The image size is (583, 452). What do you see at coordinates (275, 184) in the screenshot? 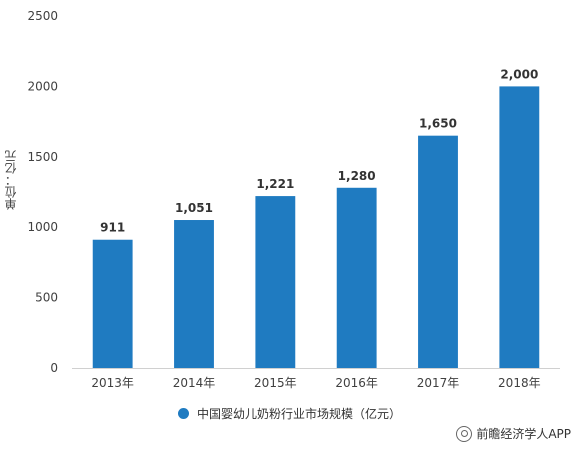
I see `data-label: 1,221` at bounding box center [275, 184].